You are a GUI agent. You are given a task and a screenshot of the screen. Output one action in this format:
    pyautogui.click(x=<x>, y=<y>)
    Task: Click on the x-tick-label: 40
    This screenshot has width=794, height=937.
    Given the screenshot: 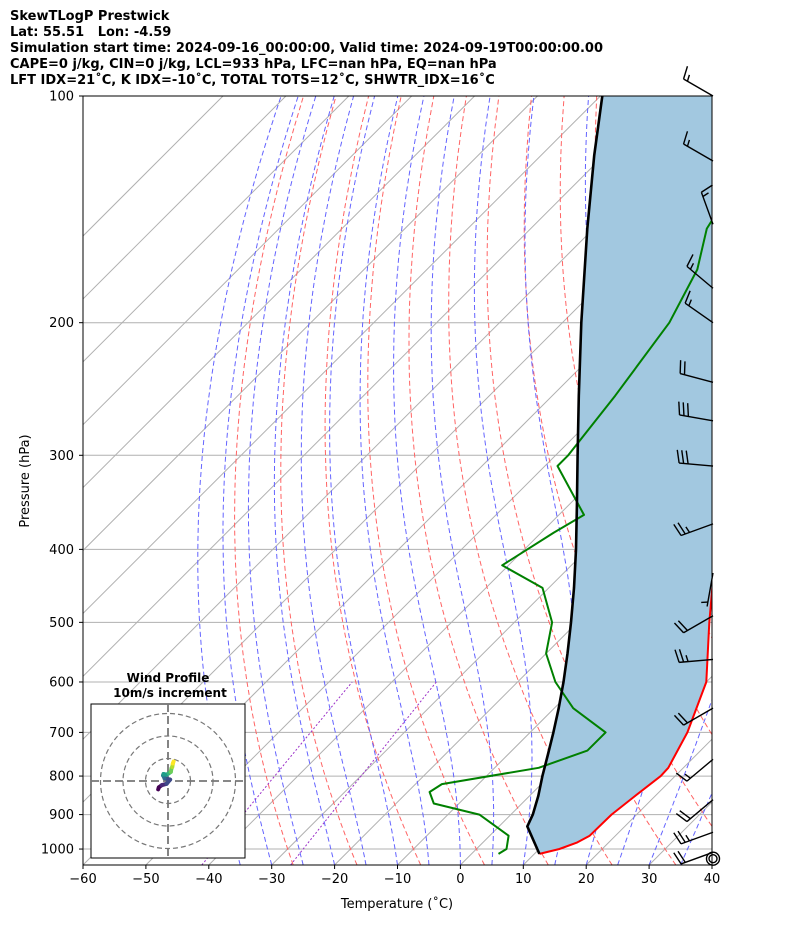 What is the action you would take?
    pyautogui.click(x=712, y=879)
    